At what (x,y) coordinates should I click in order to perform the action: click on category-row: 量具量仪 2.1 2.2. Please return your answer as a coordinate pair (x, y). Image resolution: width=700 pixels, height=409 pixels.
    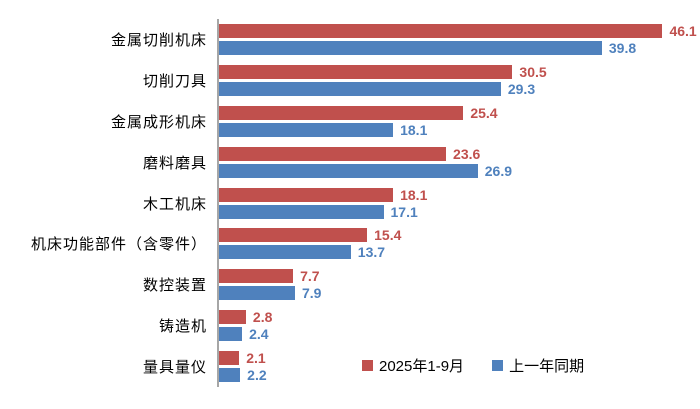
    Looking at the image, I should click on (350, 367).